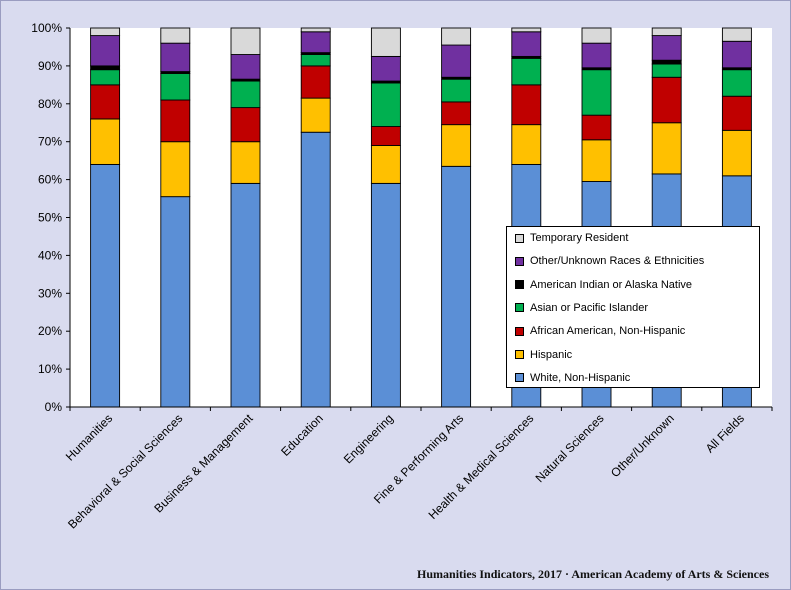 This screenshot has width=791, height=590. What do you see at coordinates (89, 437) in the screenshot?
I see `x-tick-label: Humanities` at bounding box center [89, 437].